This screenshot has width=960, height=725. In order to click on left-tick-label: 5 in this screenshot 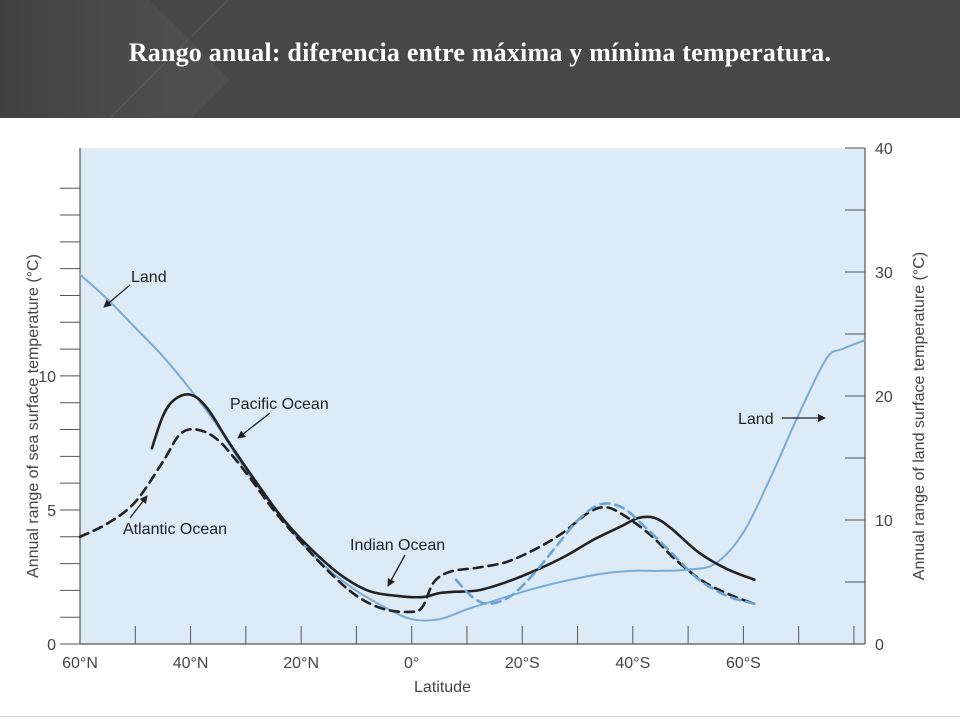, I will do `click(51, 511)`.